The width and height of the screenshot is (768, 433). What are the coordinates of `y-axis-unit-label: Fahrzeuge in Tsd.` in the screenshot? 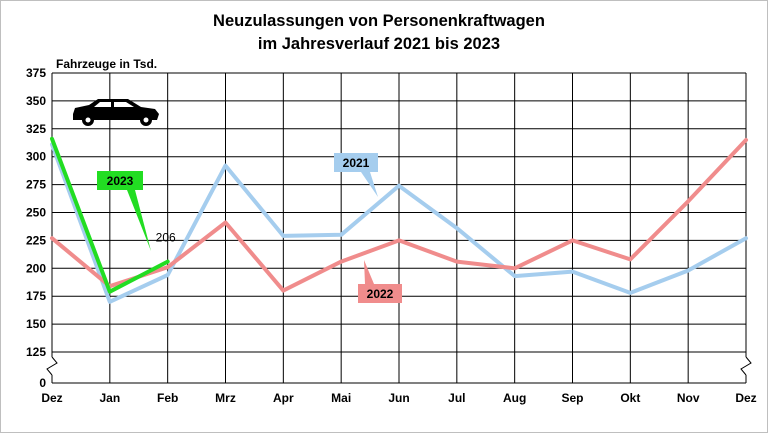 It's located at (106, 64).